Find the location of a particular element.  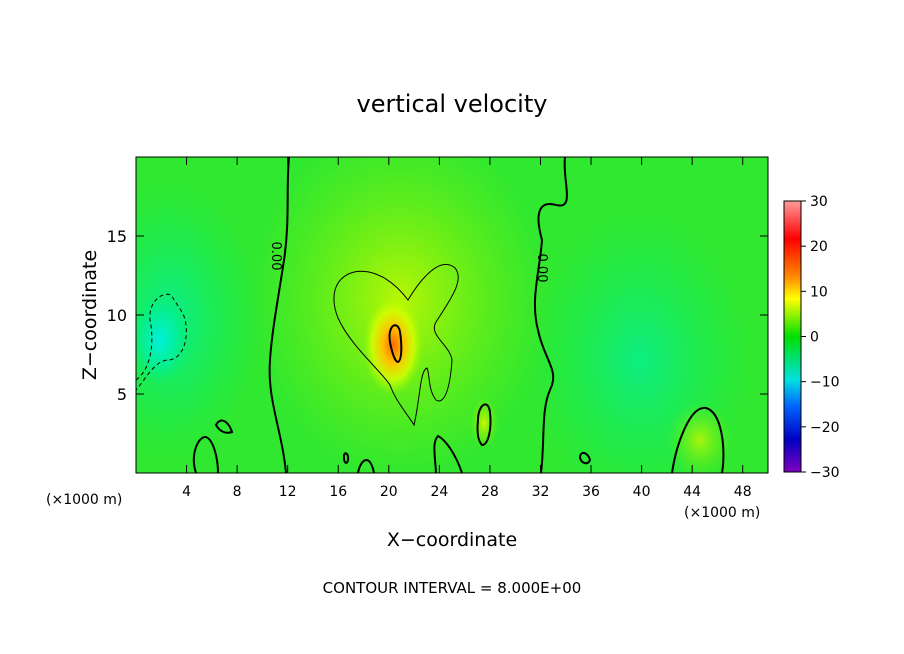

contour-updraft-core is located at coordinates (395, 344).